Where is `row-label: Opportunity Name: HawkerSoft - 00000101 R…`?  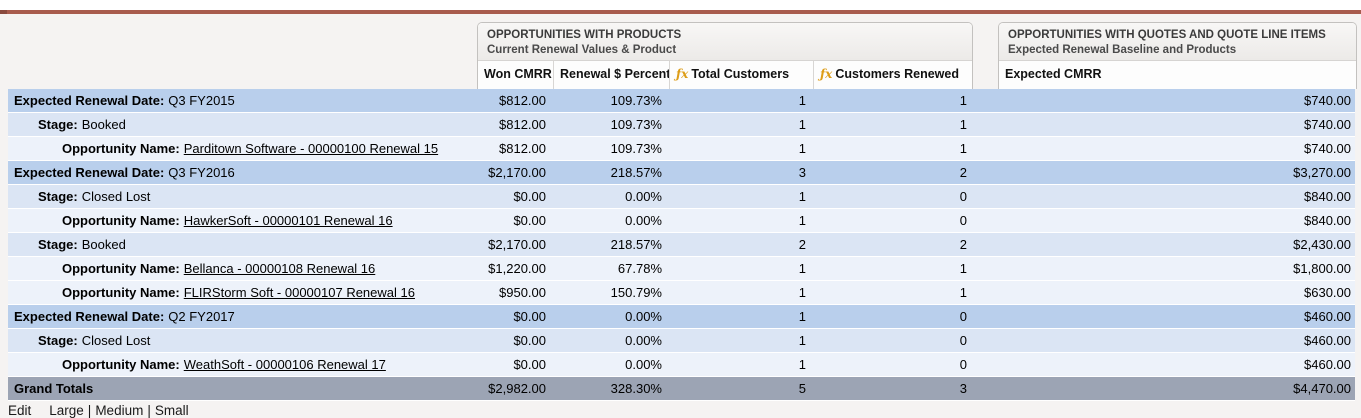 row-label: Opportunity Name: HawkerSoft - 00000101 R… is located at coordinates (242, 220).